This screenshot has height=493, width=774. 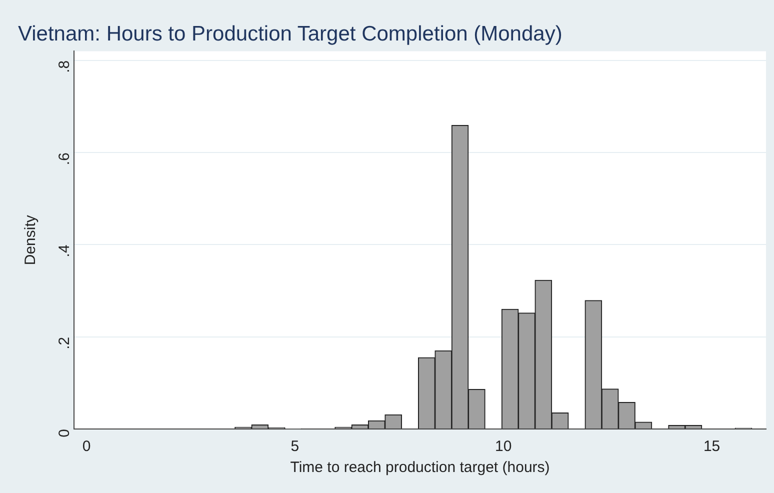 I want to click on x-tick-label: 5, so click(x=295, y=447).